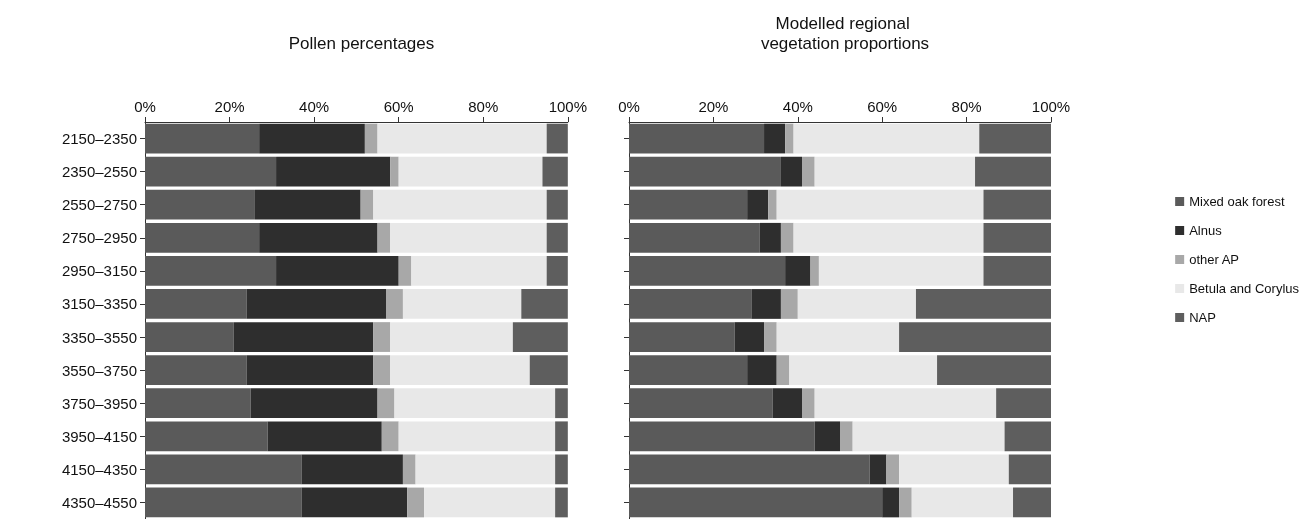 The width and height of the screenshot is (1309, 519). What do you see at coordinates (1206, 230) in the screenshot?
I see `legend-label: Alnus` at bounding box center [1206, 230].